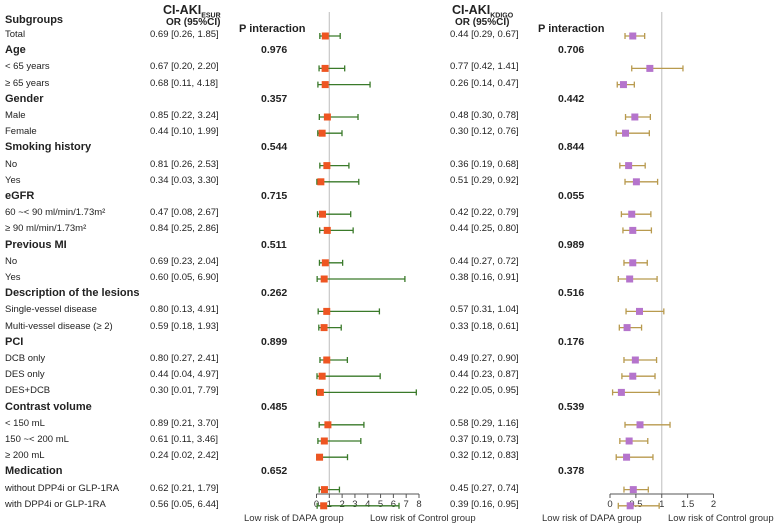  What do you see at coordinates (184, 277) in the screenshot?
I see `esur-or-ci-text: 0.60 [0.05, 6.90]` at bounding box center [184, 277].